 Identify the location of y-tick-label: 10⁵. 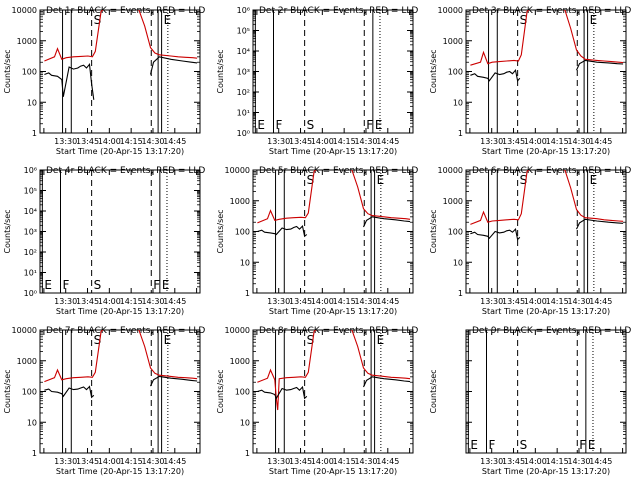
(30, 191).